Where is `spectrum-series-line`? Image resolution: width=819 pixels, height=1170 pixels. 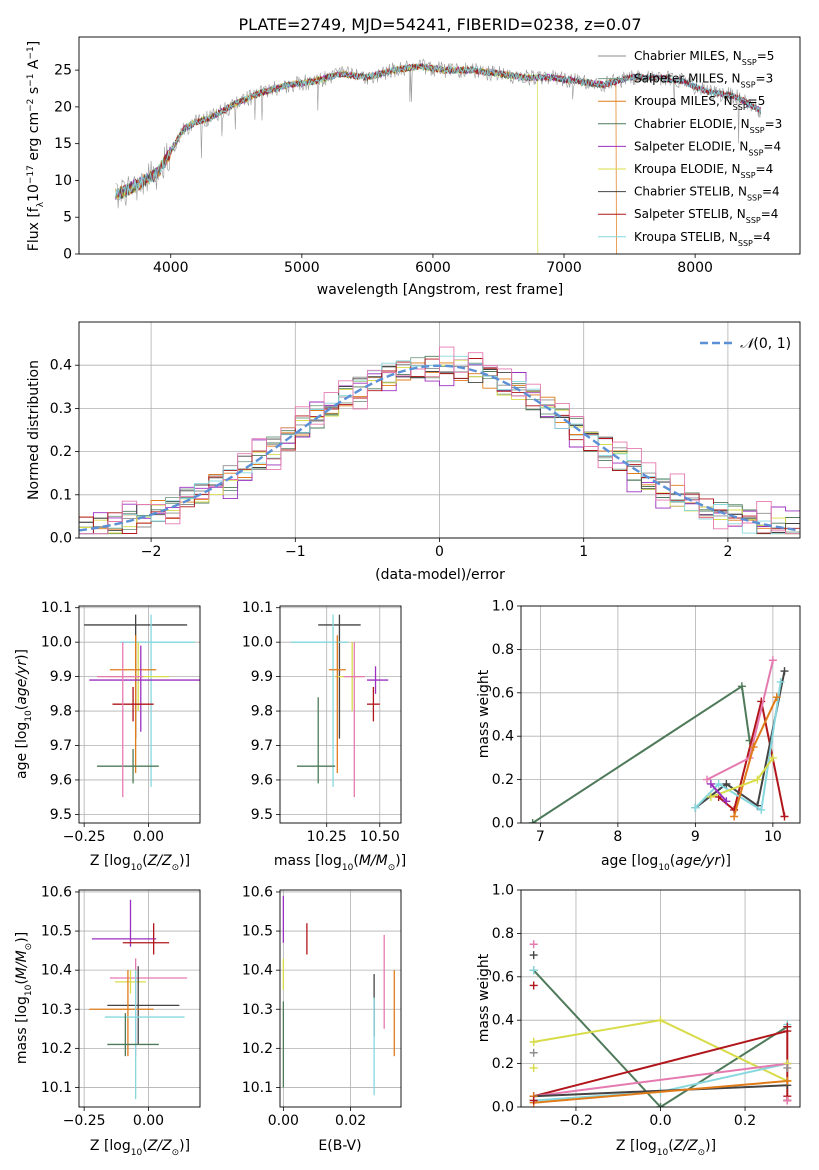
spectrum-series-line is located at coordinates (327, 158).